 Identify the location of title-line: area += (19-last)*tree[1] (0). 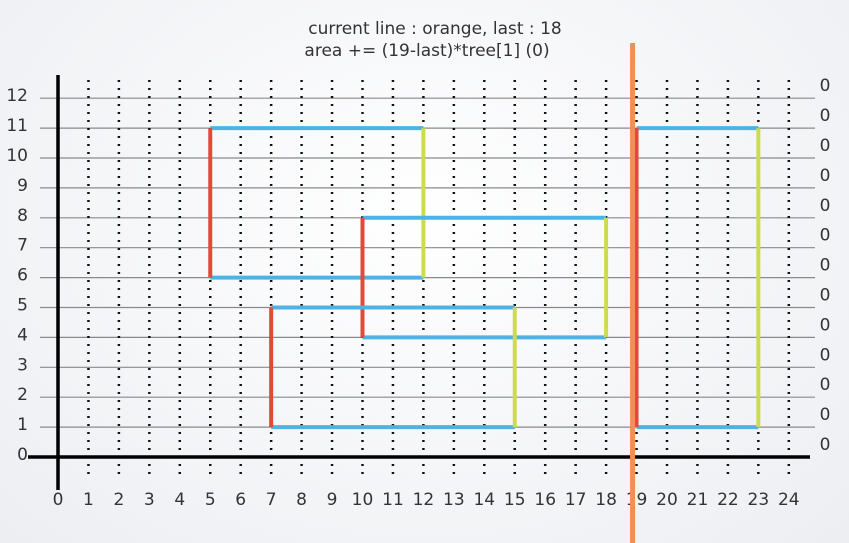
(426, 51).